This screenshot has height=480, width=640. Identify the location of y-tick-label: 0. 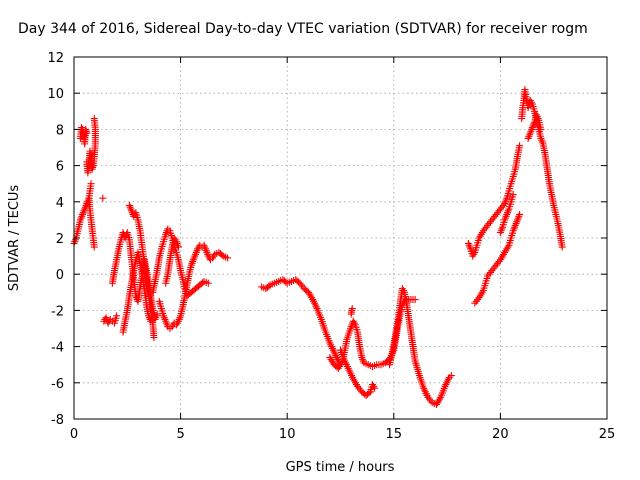
(60, 275).